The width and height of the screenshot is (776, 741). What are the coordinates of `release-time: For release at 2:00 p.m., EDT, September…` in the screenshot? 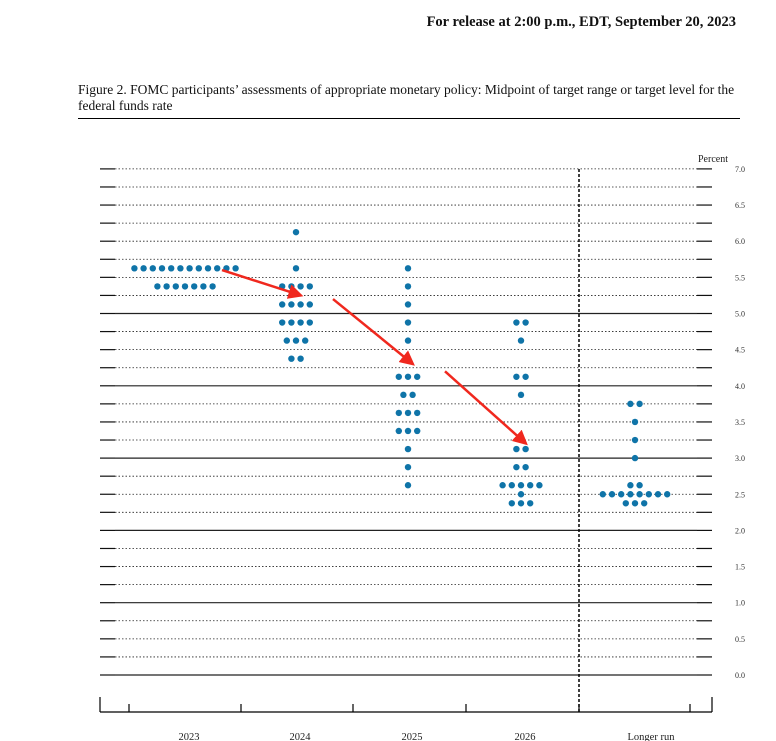 It's located at (581, 22).